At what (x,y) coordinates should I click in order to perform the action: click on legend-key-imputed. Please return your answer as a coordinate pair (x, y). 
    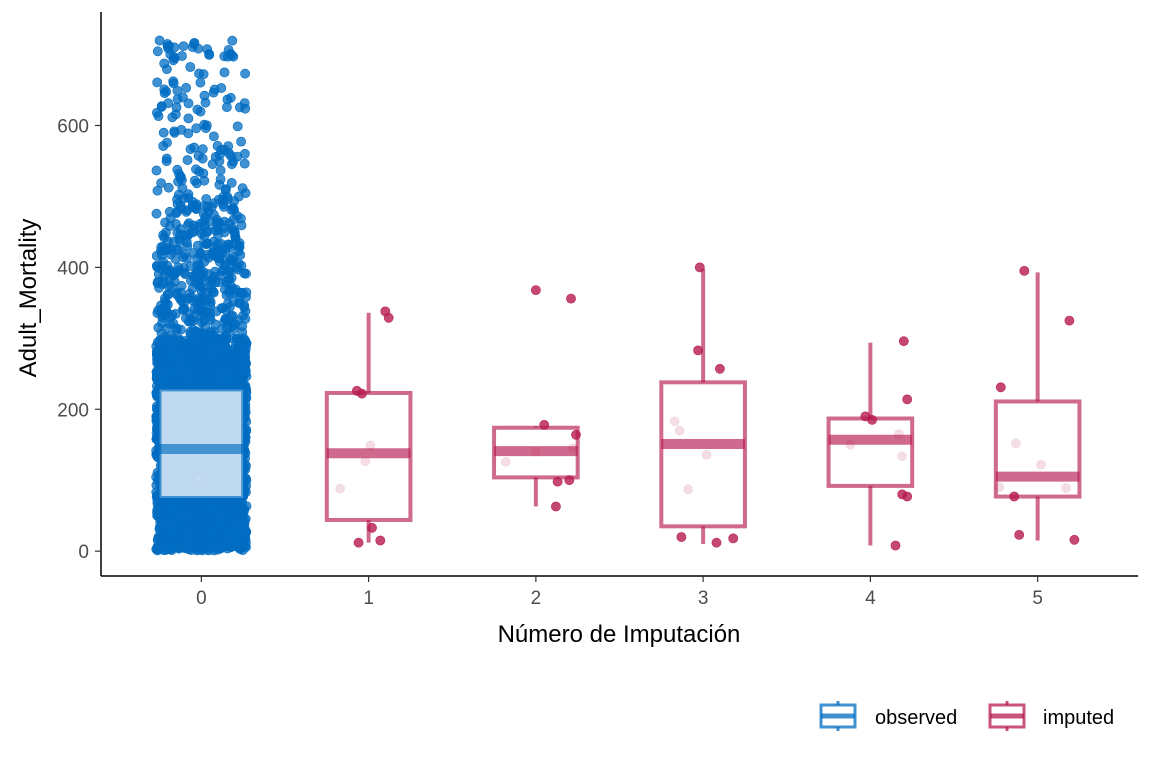
    Looking at the image, I should click on (1007, 716).